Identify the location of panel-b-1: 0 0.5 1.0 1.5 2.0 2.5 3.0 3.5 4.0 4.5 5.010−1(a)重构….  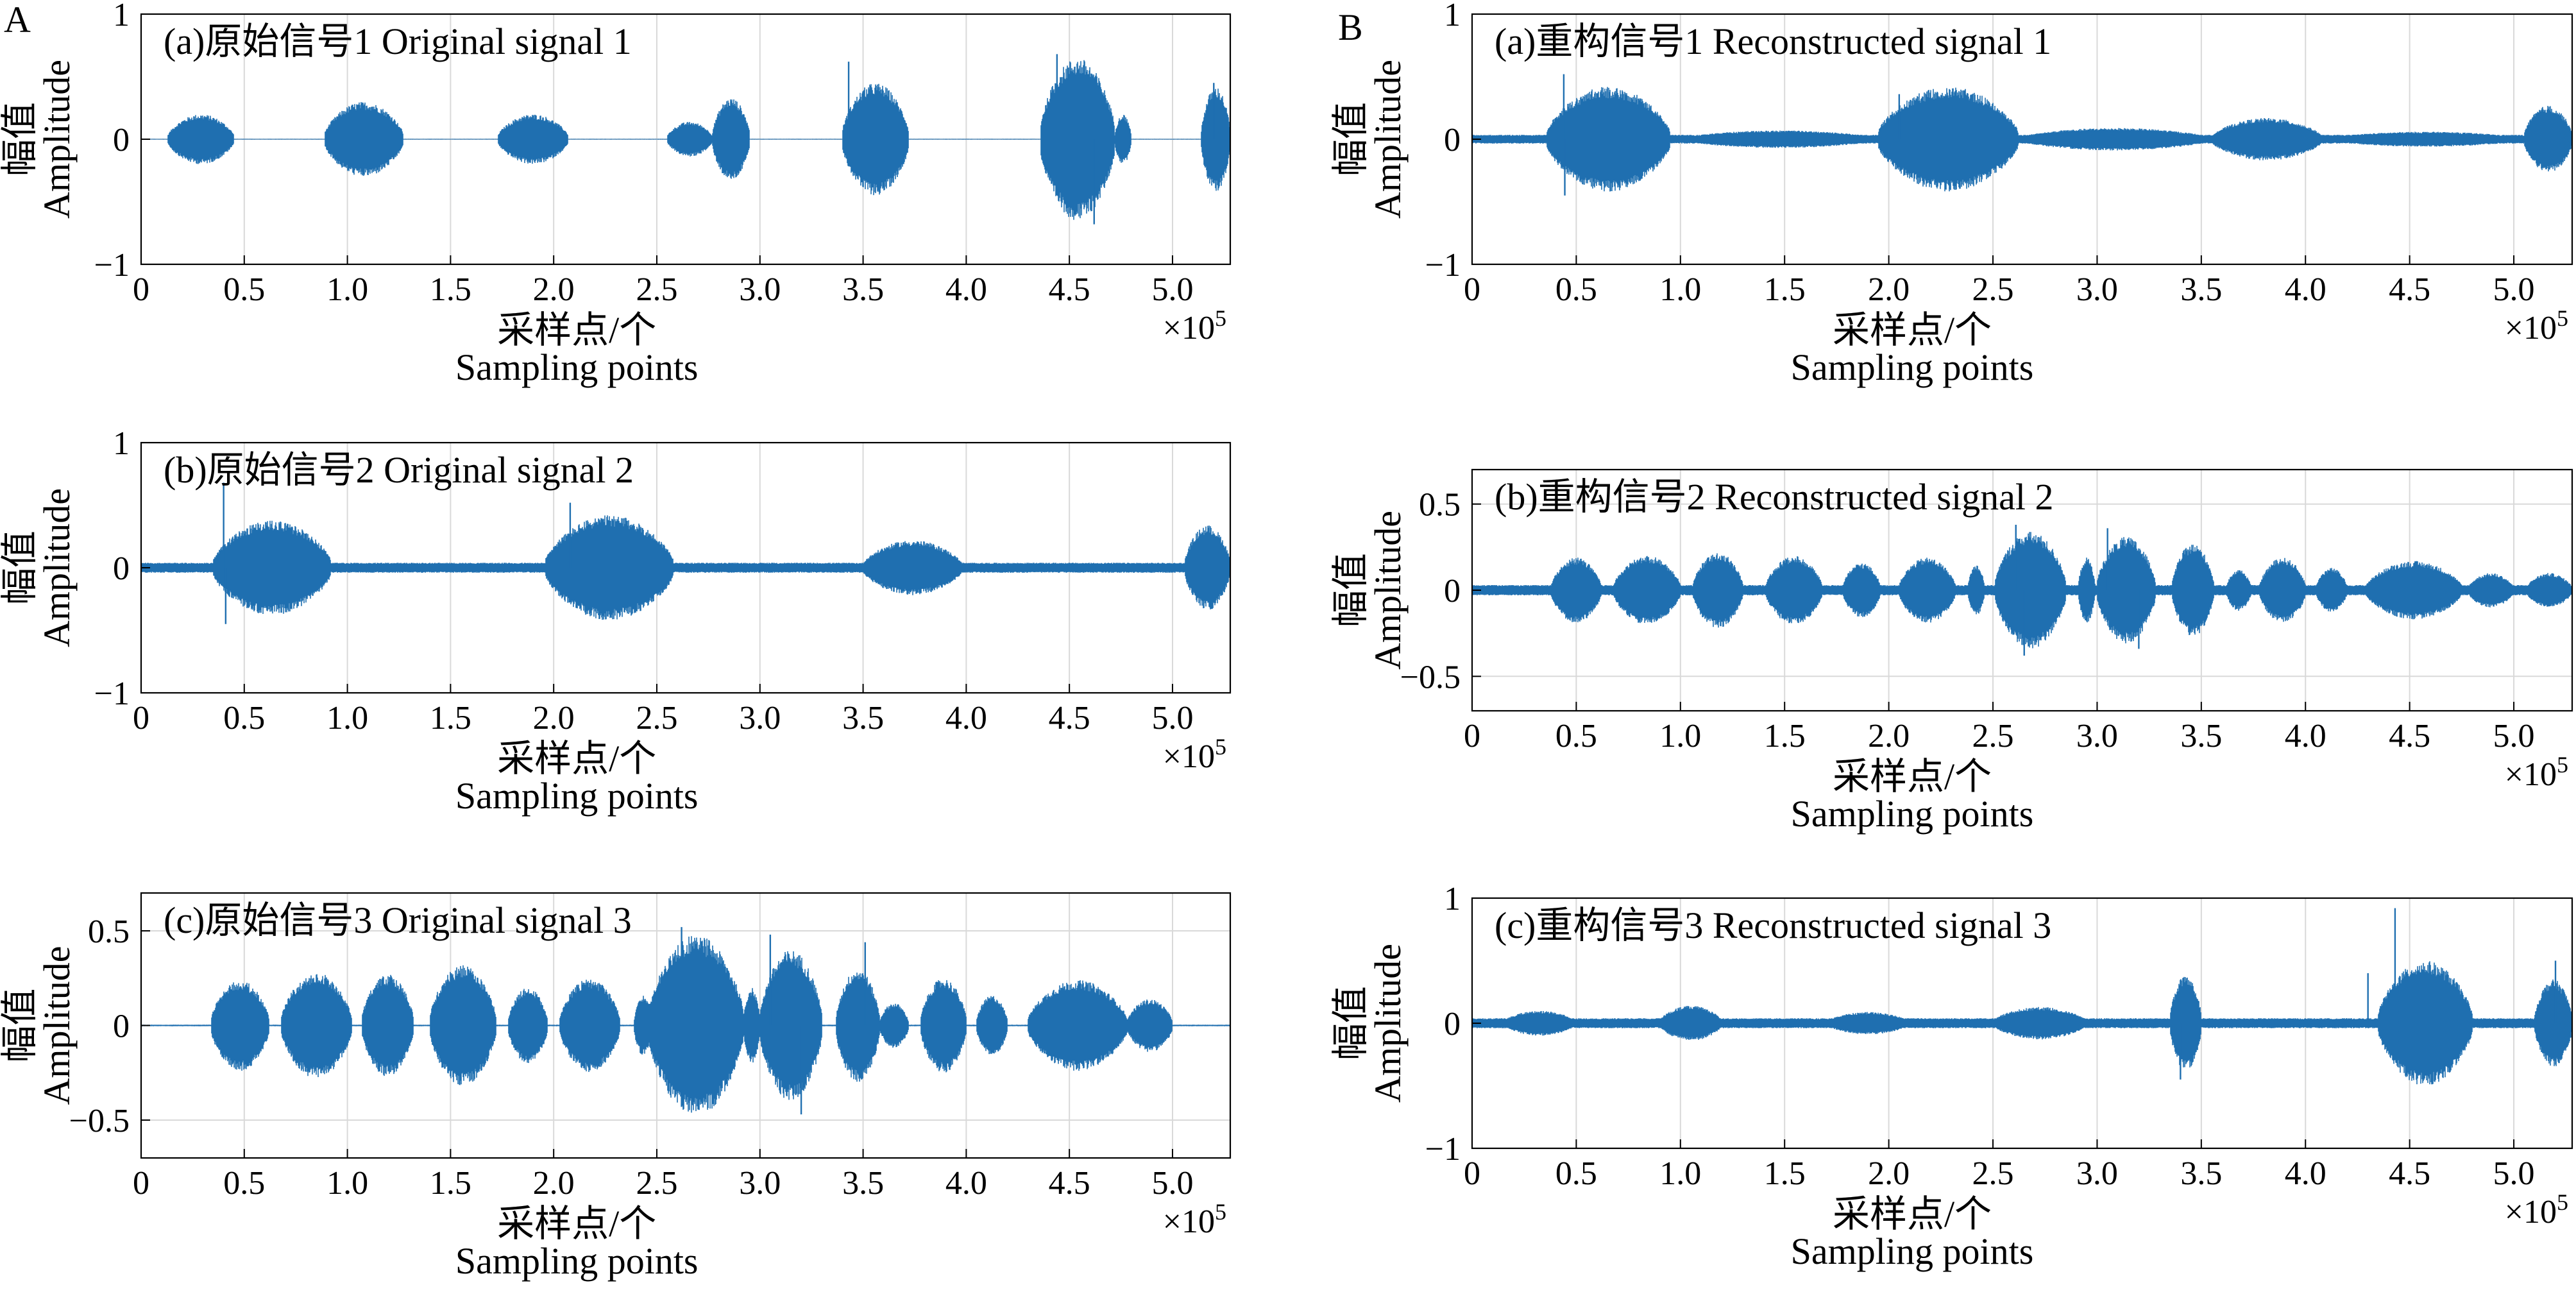
(1951, 194).